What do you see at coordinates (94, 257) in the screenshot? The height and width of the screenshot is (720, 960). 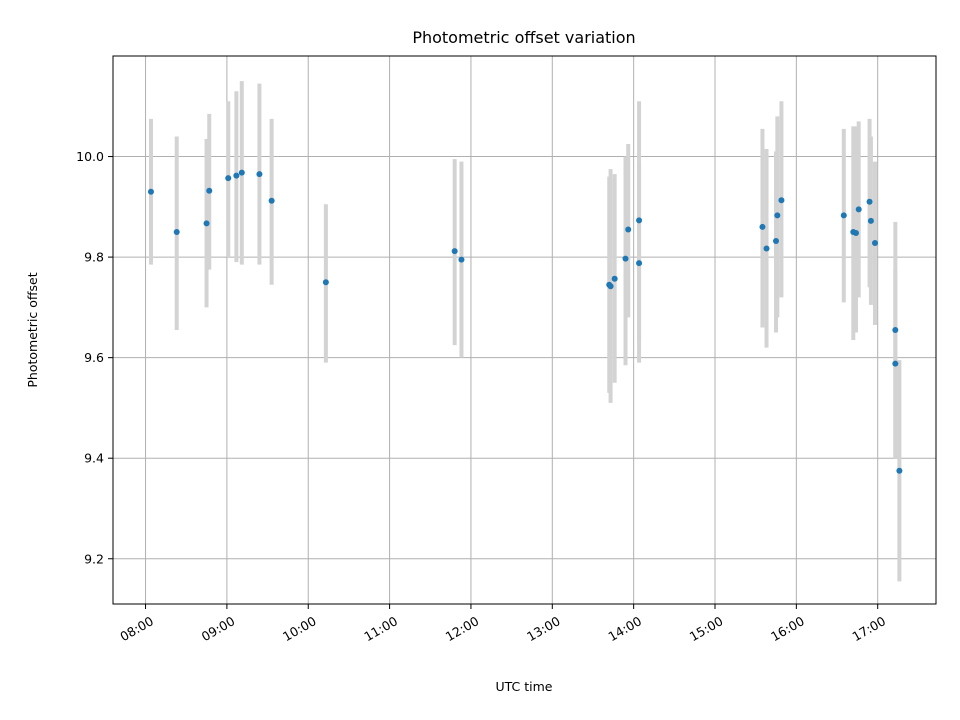 I see `y-tick-label: 9.8` at bounding box center [94, 257].